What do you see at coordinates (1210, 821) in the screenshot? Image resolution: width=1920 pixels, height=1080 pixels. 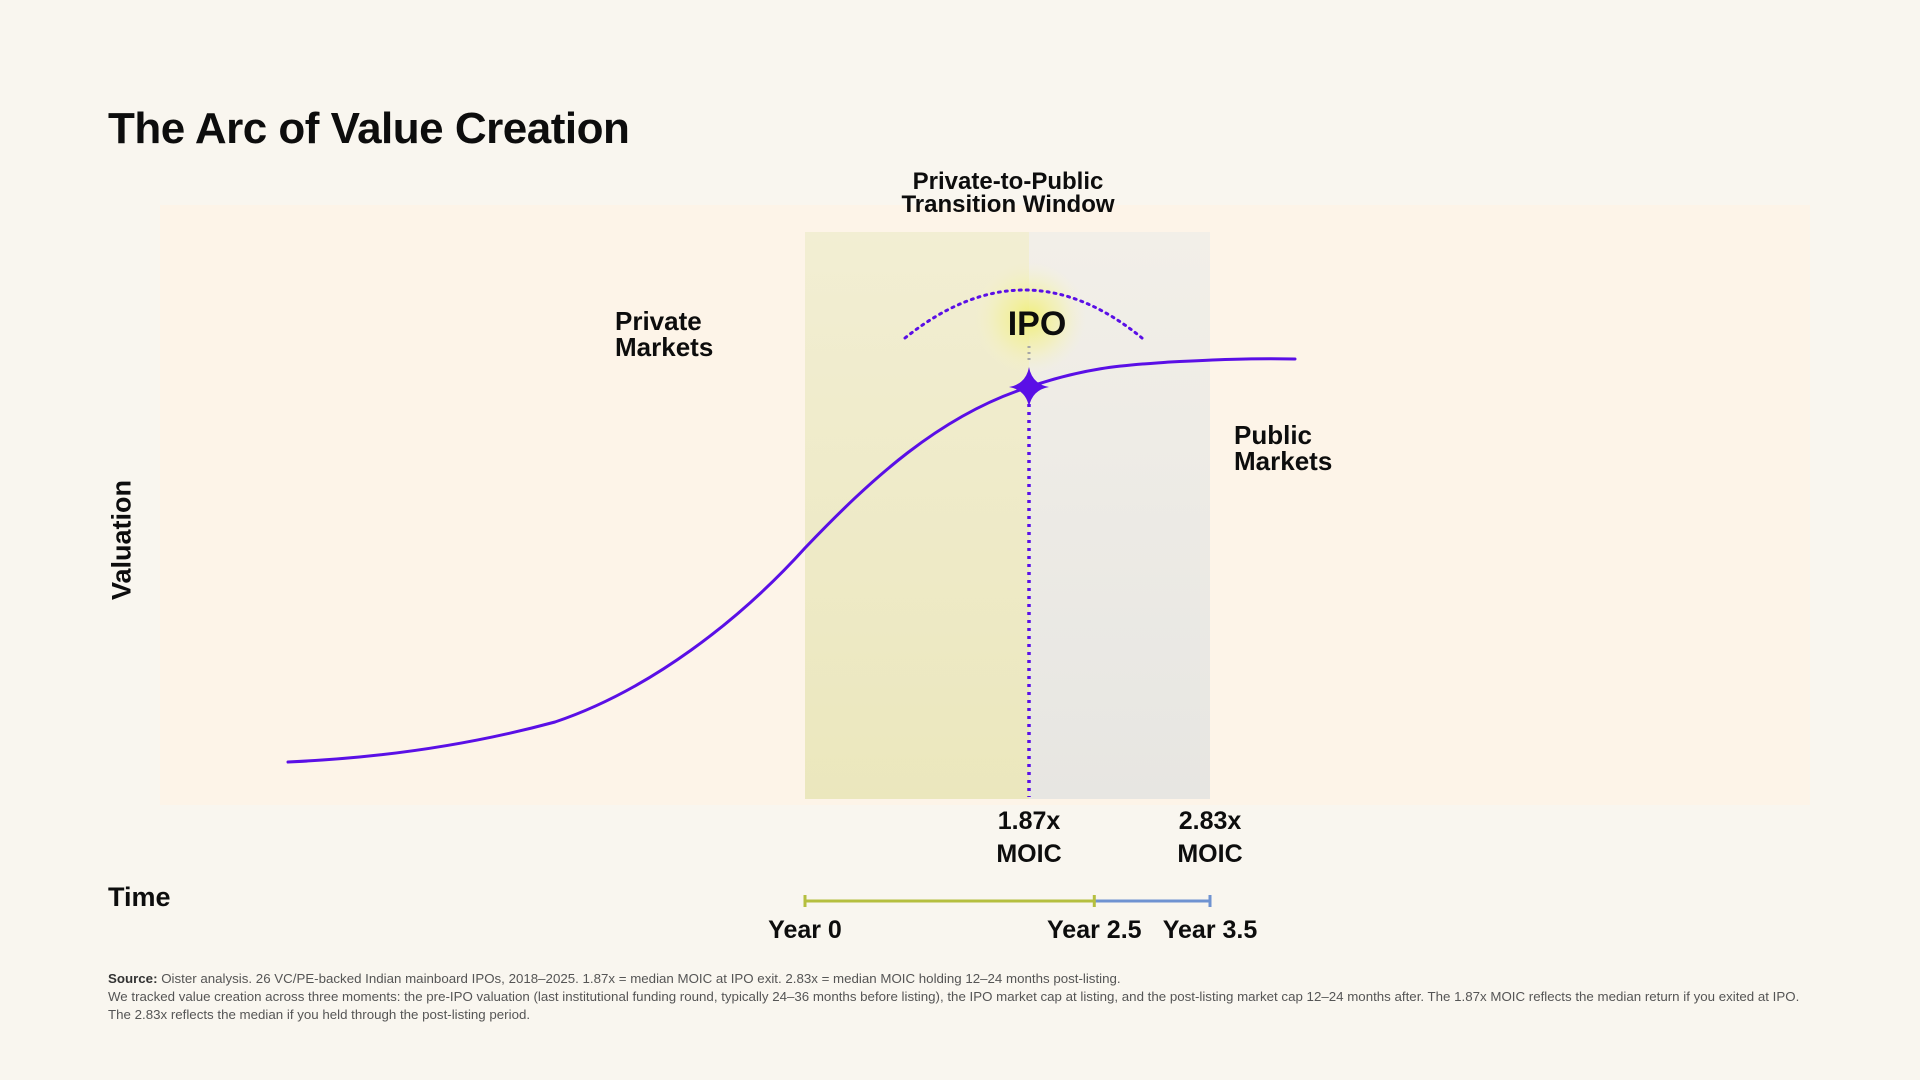 I see `moic-post-value: 2.83x` at bounding box center [1210, 821].